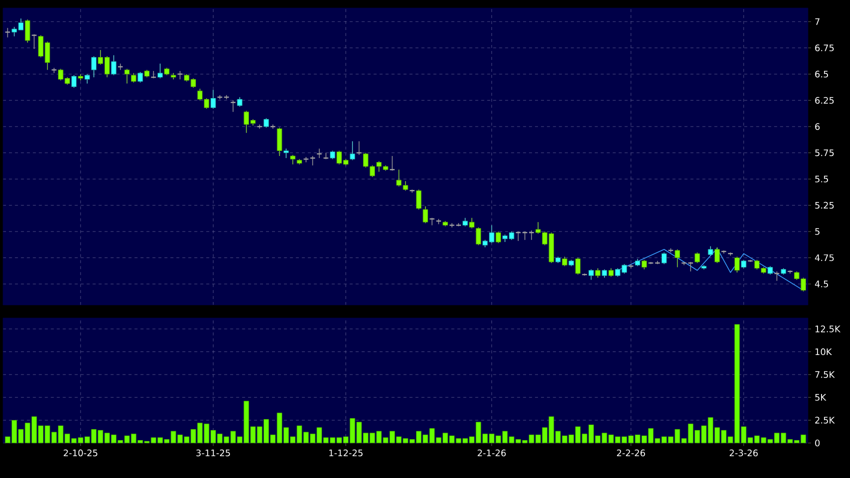 The height and width of the screenshot is (478, 850). I want to click on x-tick-label: 3-11-25, so click(213, 453).